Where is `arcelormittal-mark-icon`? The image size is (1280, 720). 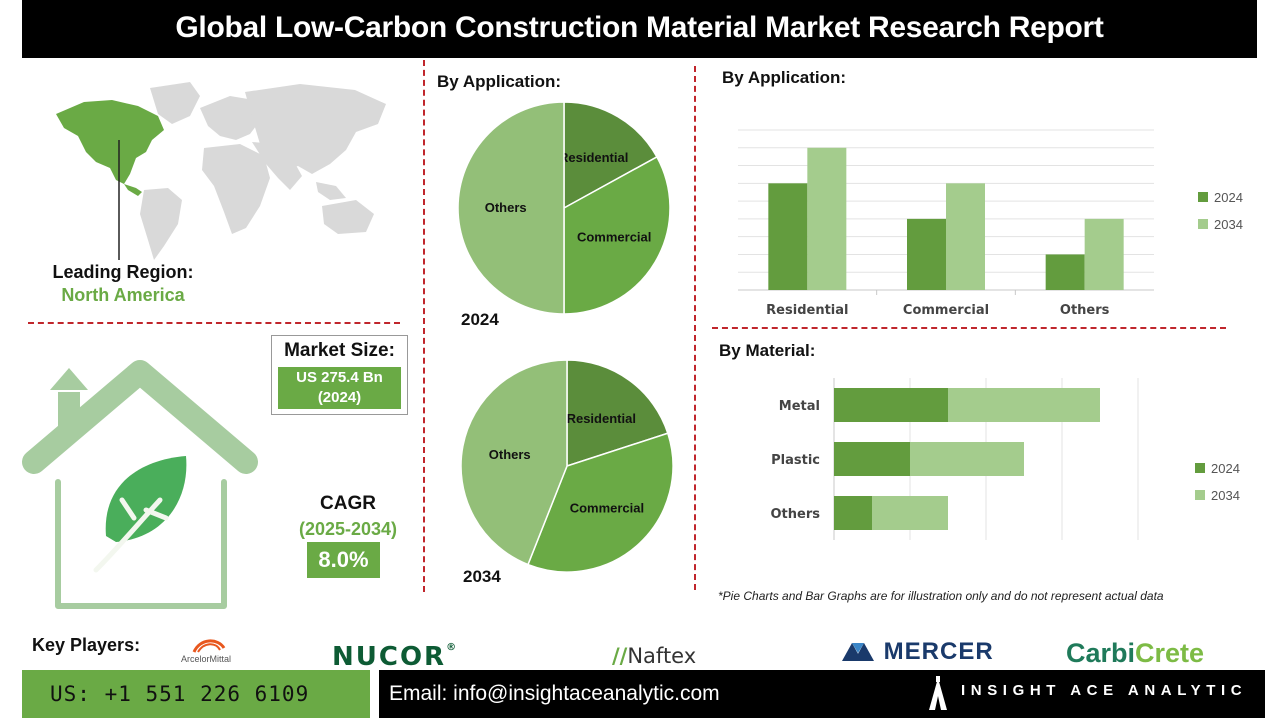 arcelormittal-mark-icon is located at coordinates (209, 646).